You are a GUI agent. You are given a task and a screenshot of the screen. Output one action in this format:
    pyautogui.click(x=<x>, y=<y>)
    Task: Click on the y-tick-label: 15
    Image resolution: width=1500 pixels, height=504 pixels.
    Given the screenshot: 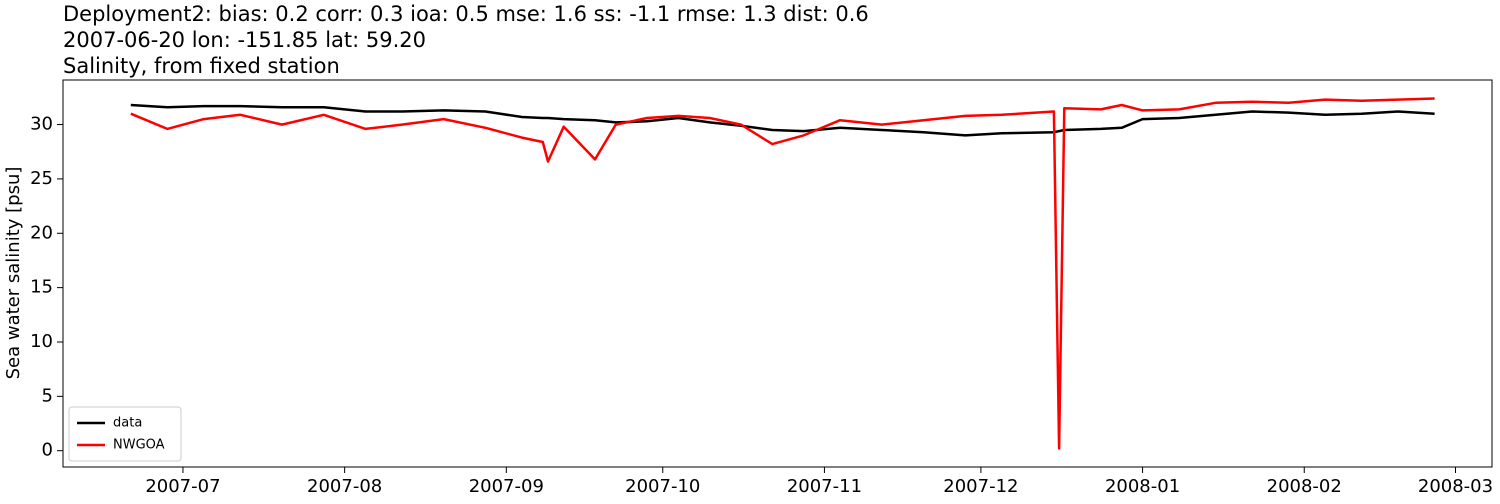 What is the action you would take?
    pyautogui.click(x=41, y=287)
    